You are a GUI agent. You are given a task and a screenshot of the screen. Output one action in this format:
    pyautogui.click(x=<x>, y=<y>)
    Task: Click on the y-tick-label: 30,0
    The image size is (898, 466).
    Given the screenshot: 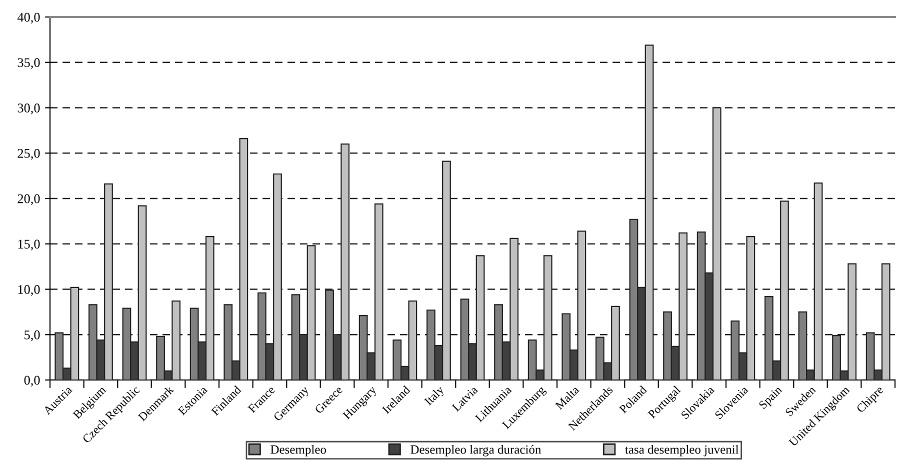 What is the action you would take?
    pyautogui.click(x=29, y=109)
    